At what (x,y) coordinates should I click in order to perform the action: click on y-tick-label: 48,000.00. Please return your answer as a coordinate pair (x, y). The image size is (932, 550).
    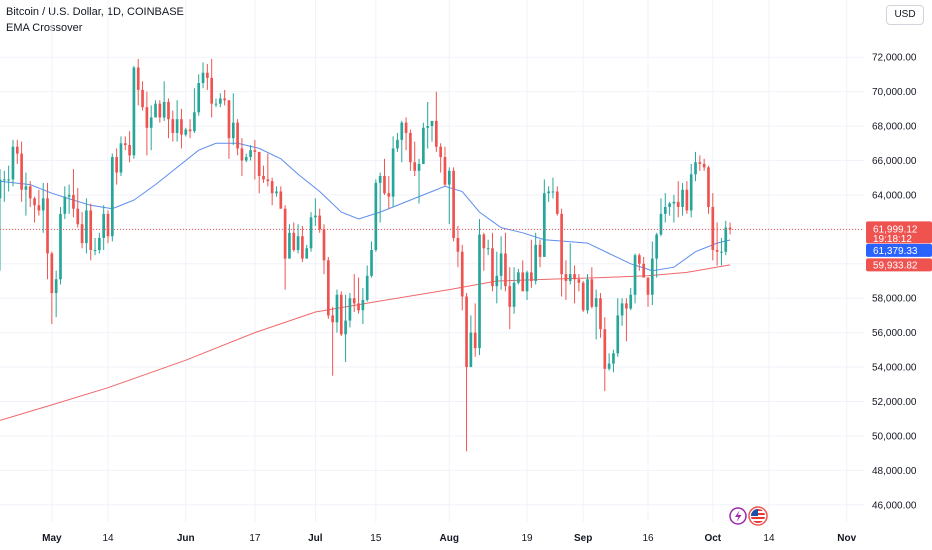
    Looking at the image, I should click on (894, 471).